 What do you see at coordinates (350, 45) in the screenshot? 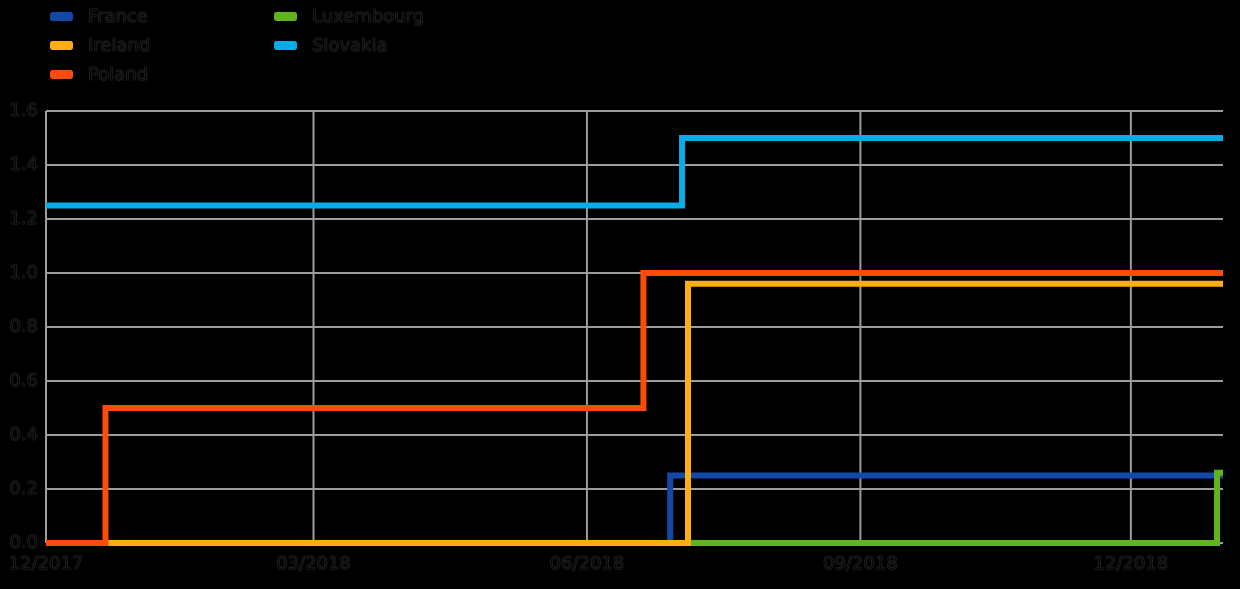
I see `legend-item-label: Slovakia` at bounding box center [350, 45].